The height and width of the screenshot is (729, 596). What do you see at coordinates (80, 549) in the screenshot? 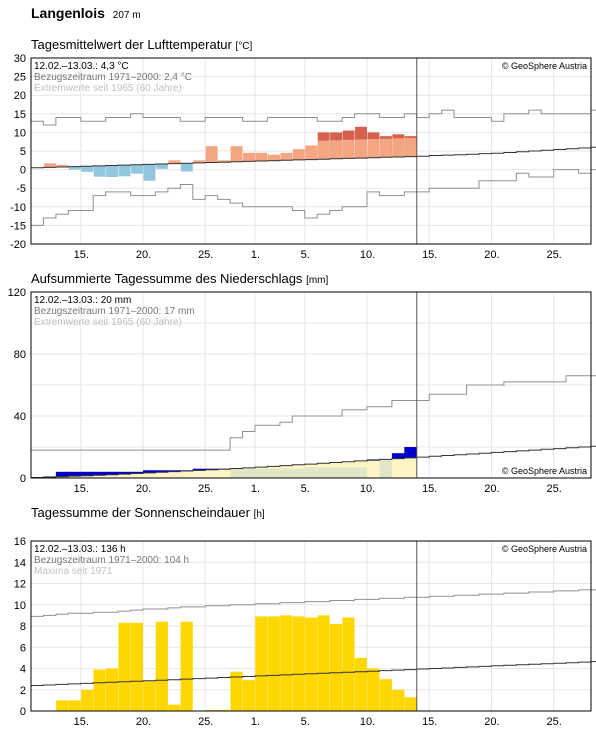
I see `summary-text: 12.02.–13.03.: 136 h` at bounding box center [80, 549].